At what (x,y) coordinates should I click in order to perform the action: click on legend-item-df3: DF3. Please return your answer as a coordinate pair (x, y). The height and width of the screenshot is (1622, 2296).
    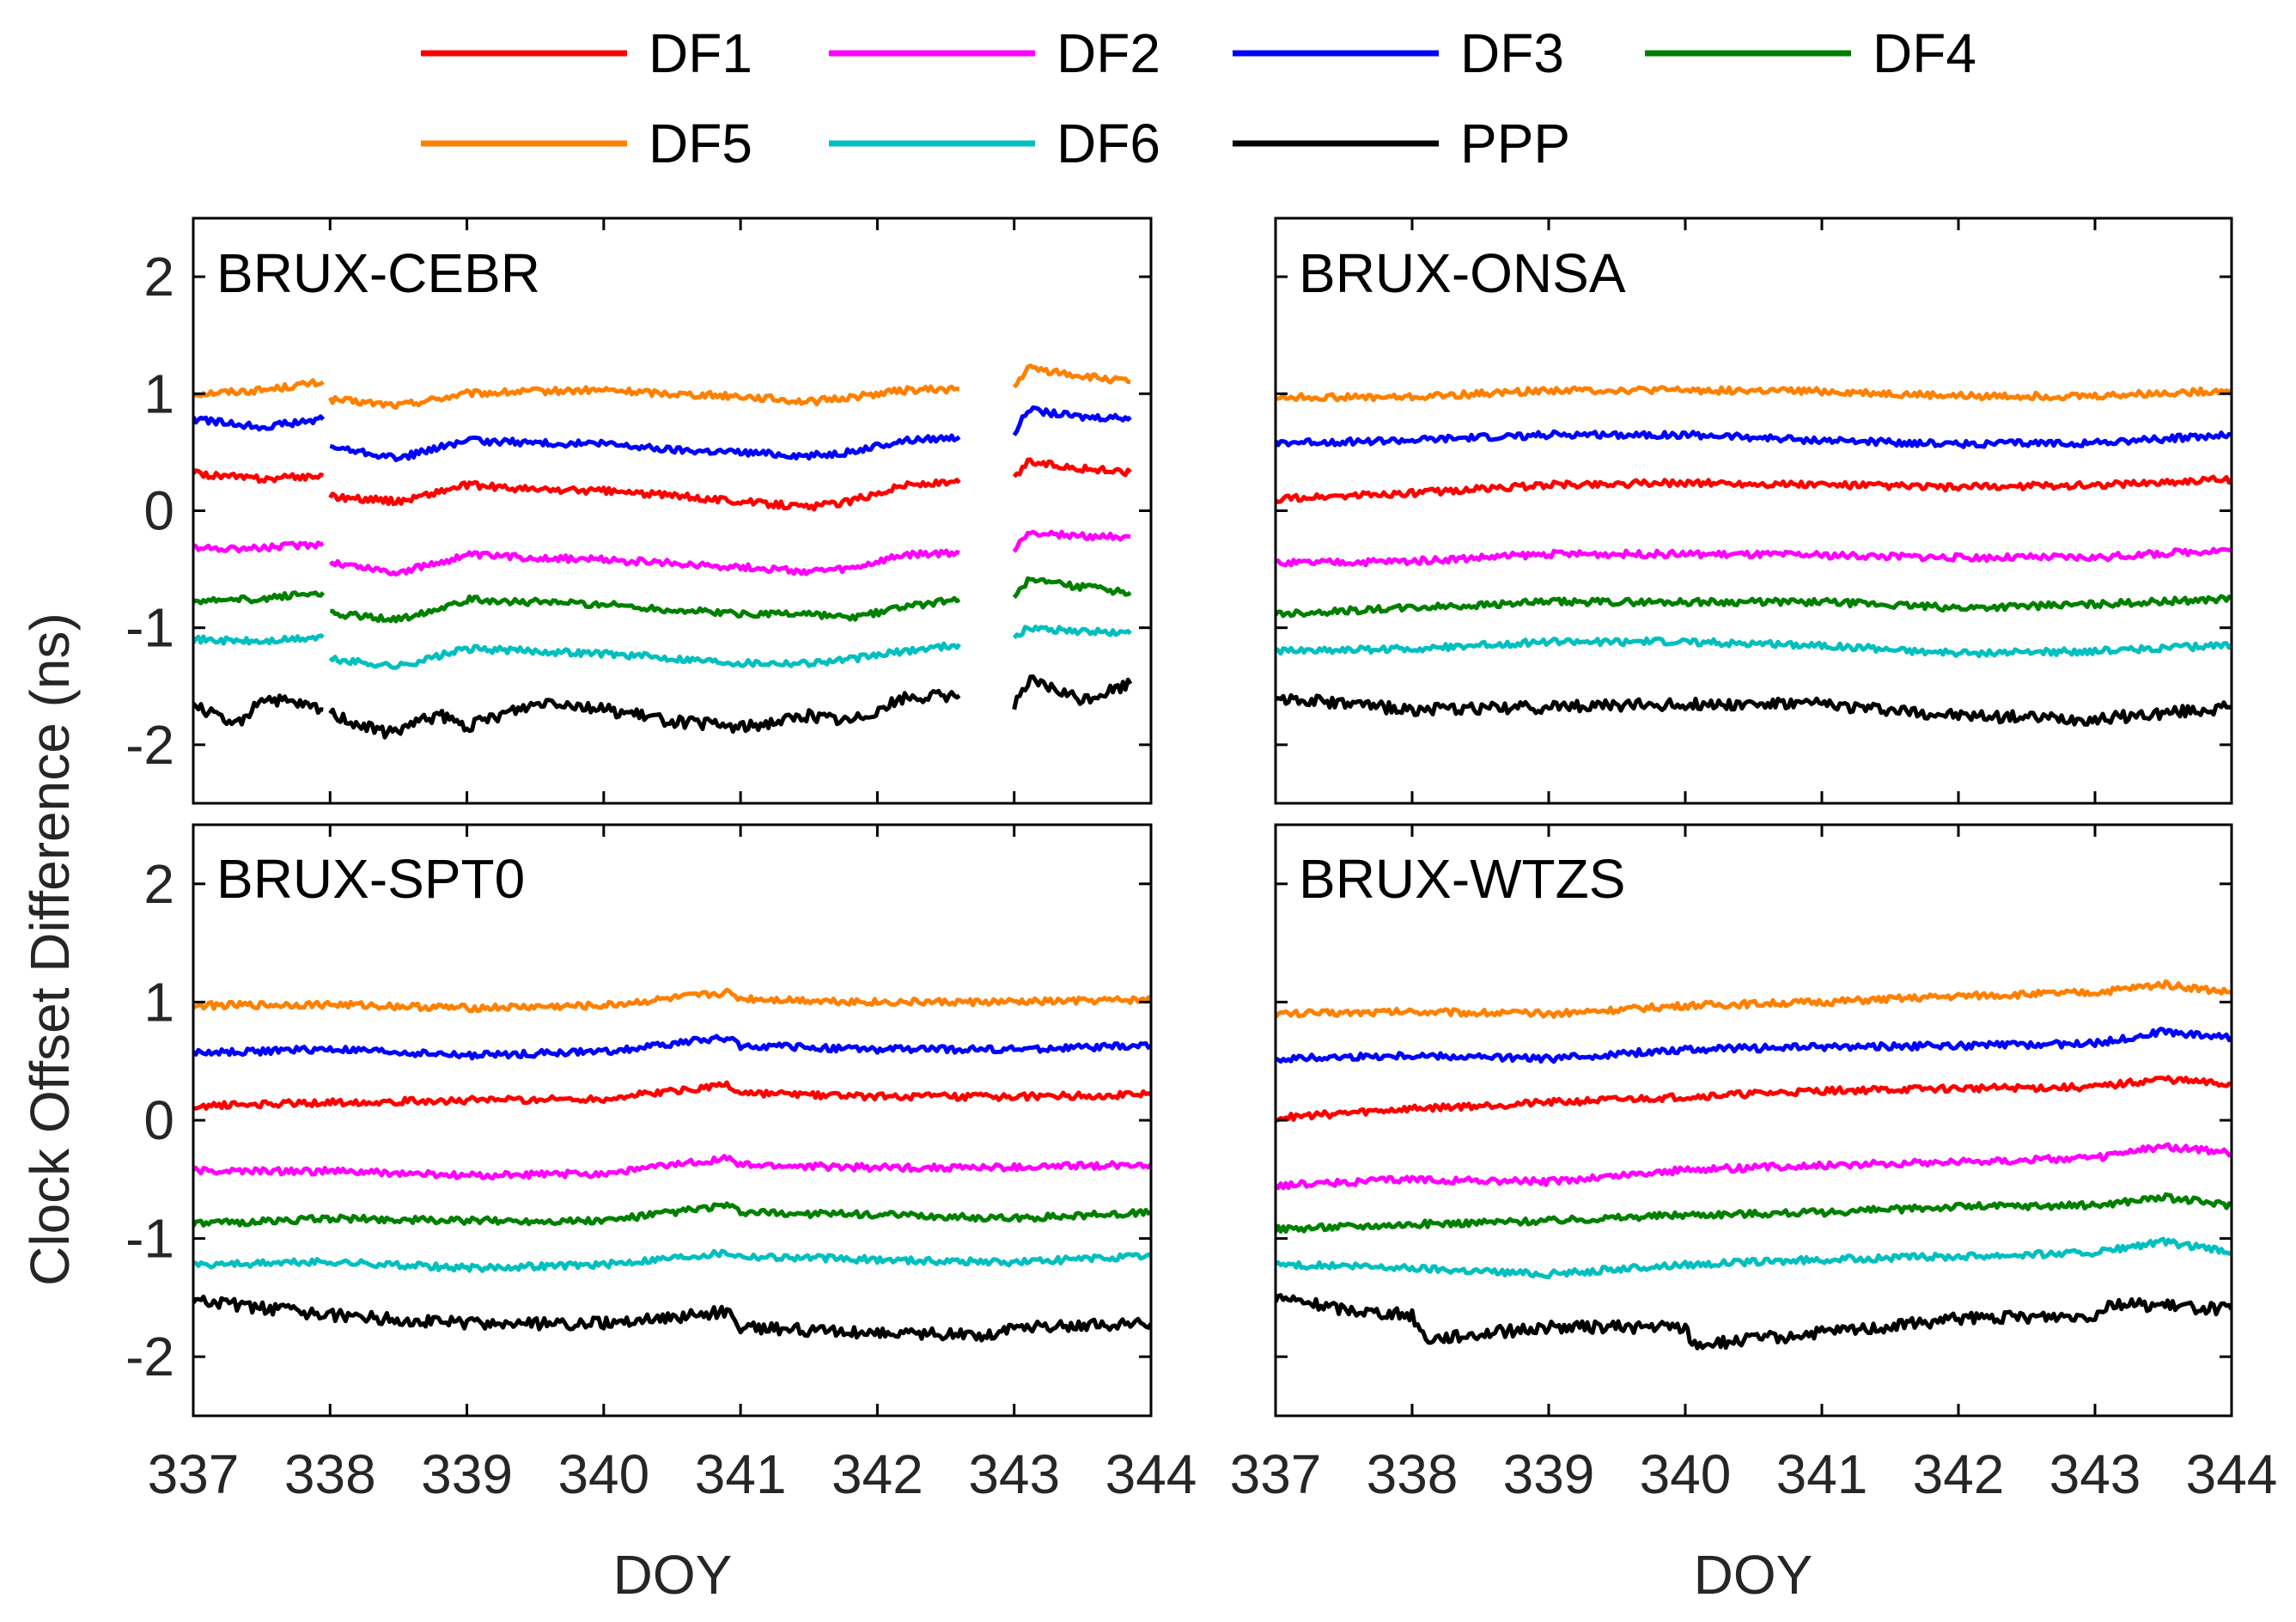
    Looking at the image, I should click on (1398, 53).